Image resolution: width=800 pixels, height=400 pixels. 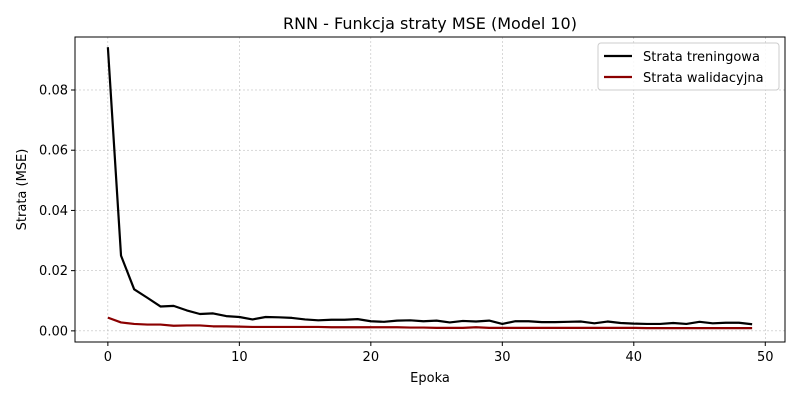 I want to click on y-axis-label: Strata (MSE), so click(x=22, y=190).